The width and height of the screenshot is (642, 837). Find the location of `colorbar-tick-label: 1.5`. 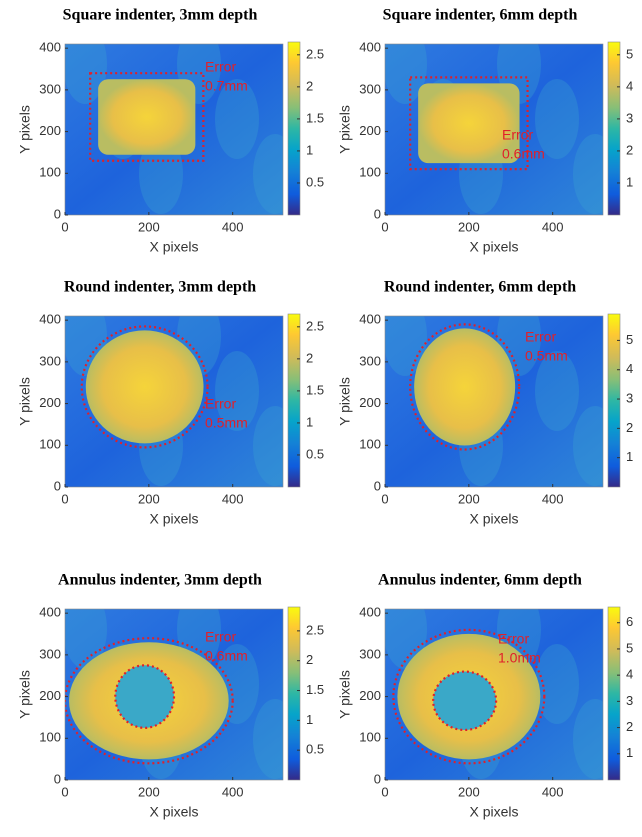

colorbar-tick-label: 1.5 is located at coordinates (315, 689).